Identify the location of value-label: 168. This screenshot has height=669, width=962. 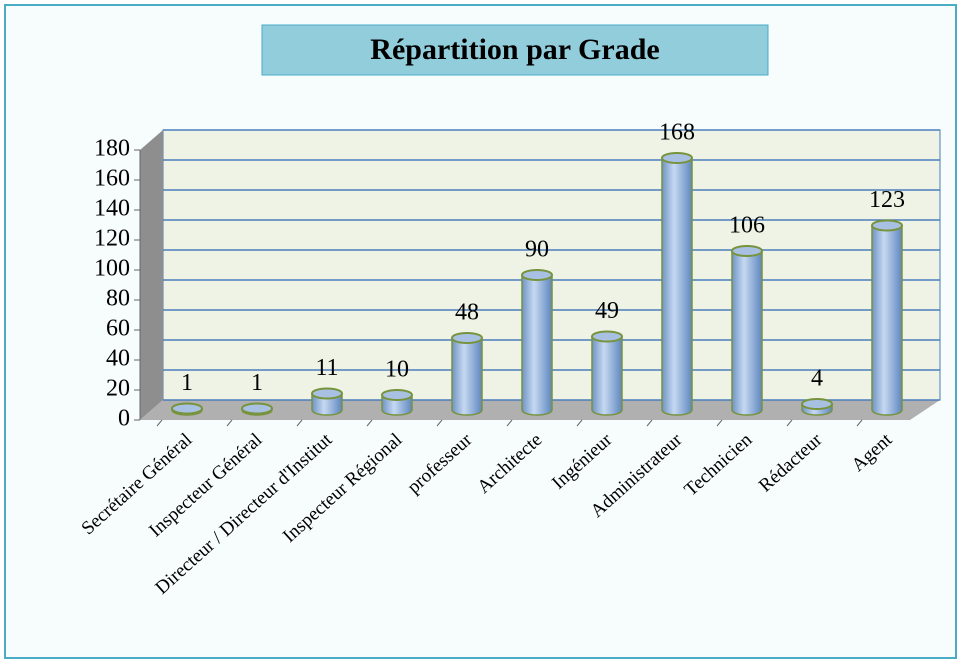
(677, 133).